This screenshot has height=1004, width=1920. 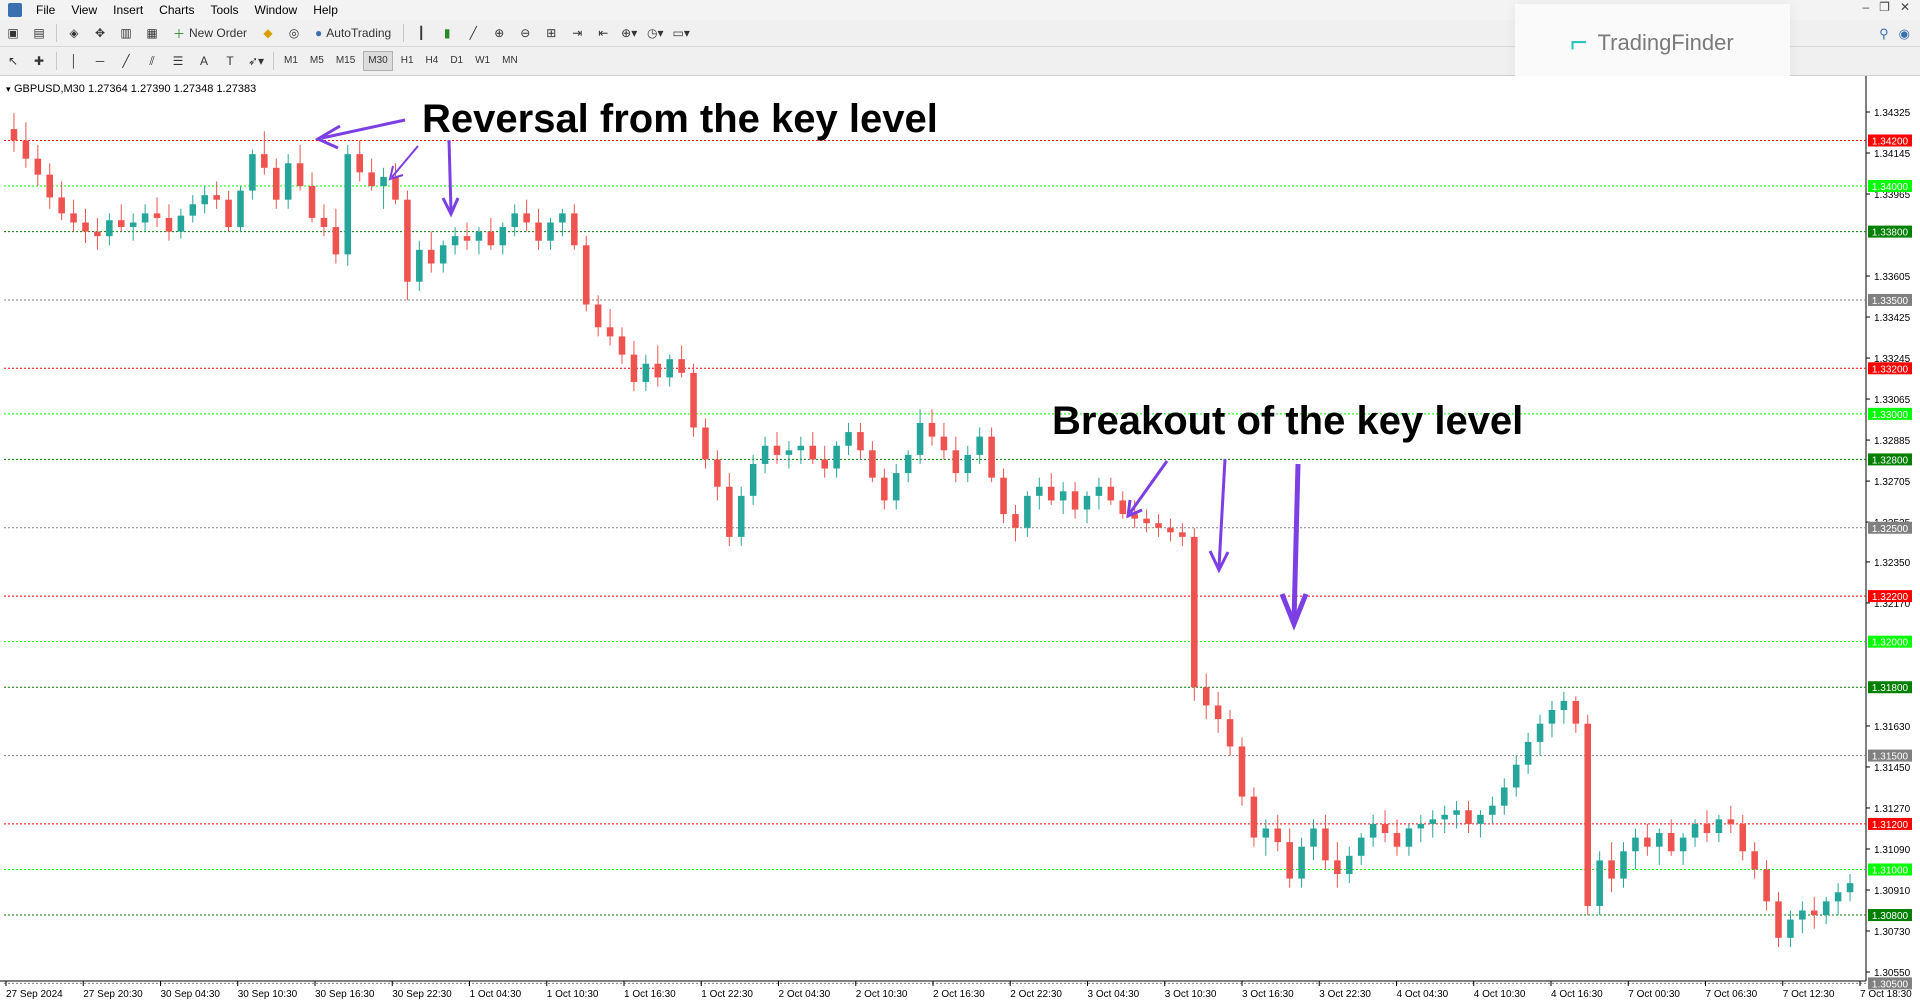 I want to click on timeframe-m15: M15, so click(x=345, y=60).